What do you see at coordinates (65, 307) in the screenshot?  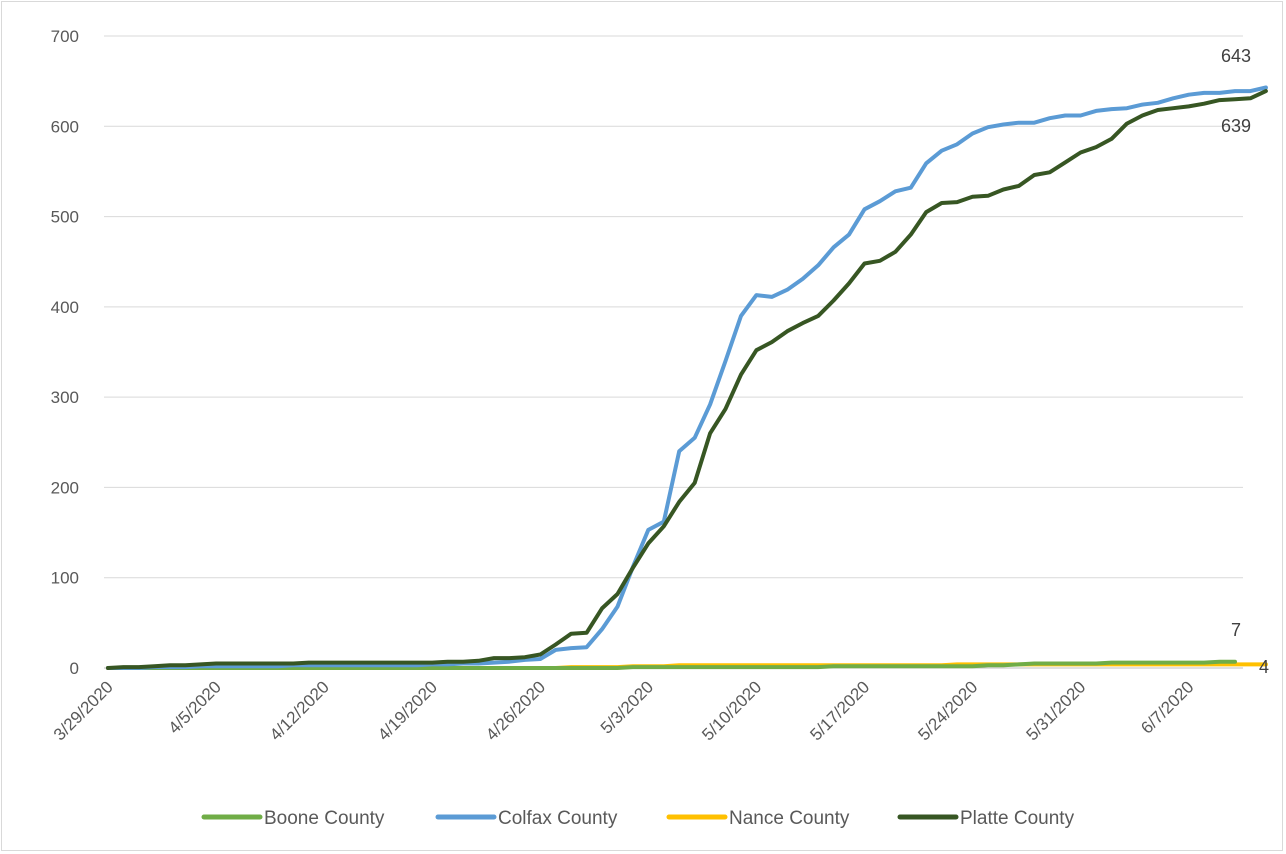 I see `y-tick-label: 400` at bounding box center [65, 307].